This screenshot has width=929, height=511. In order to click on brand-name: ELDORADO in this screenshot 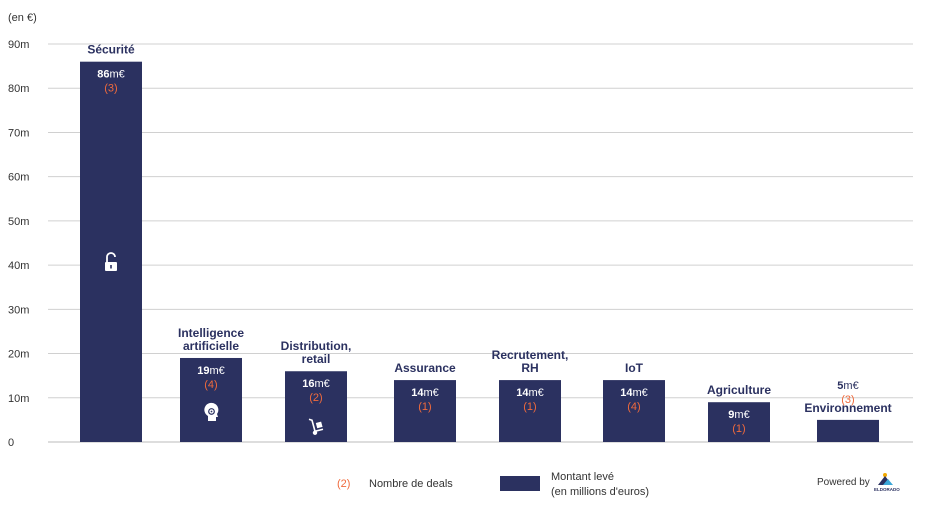, I will do `click(887, 489)`.